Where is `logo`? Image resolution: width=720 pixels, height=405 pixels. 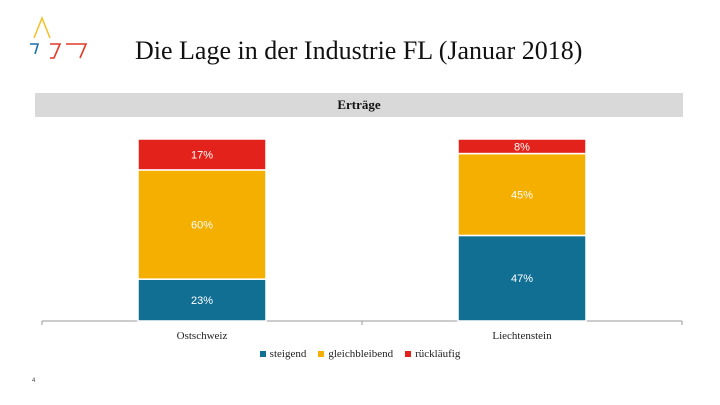
logo is located at coordinates (59, 37).